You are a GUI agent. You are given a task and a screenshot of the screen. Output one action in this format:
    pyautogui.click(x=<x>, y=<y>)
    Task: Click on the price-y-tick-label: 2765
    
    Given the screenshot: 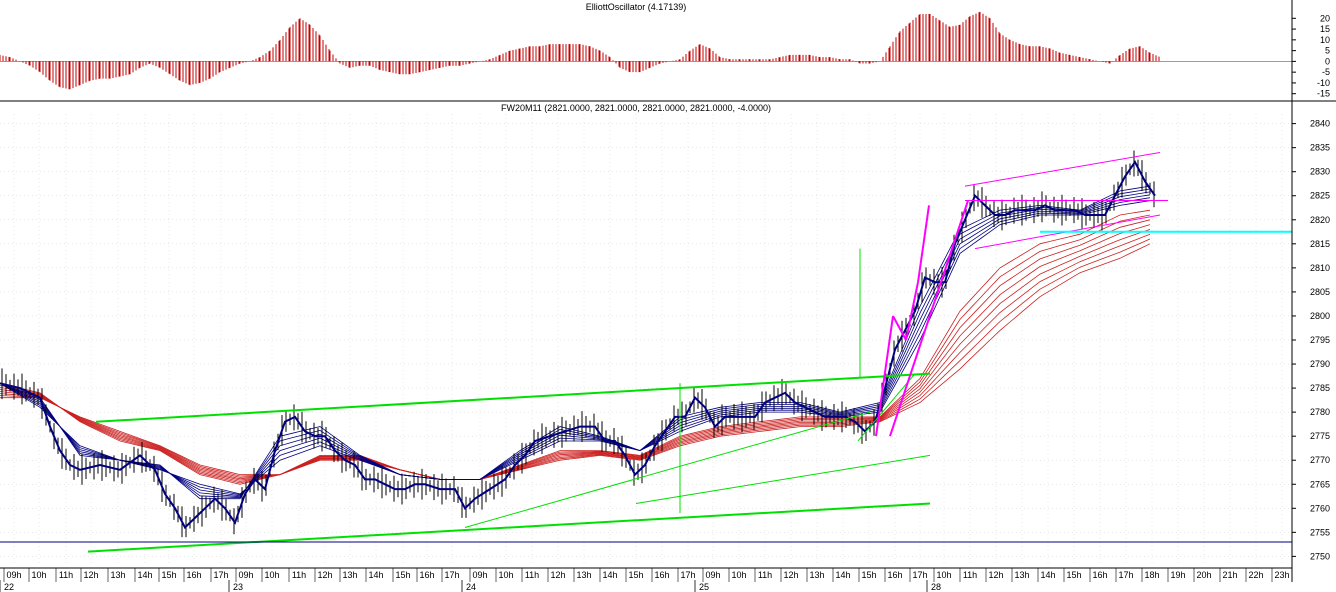 What is the action you would take?
    pyautogui.click(x=1320, y=484)
    